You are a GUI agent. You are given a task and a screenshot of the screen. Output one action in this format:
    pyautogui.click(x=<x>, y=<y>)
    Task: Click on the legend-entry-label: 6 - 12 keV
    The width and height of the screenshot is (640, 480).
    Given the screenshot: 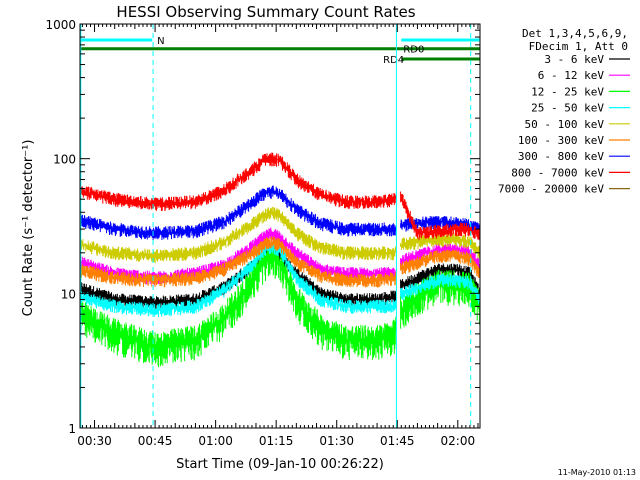 What is the action you would take?
    pyautogui.click(x=571, y=75)
    